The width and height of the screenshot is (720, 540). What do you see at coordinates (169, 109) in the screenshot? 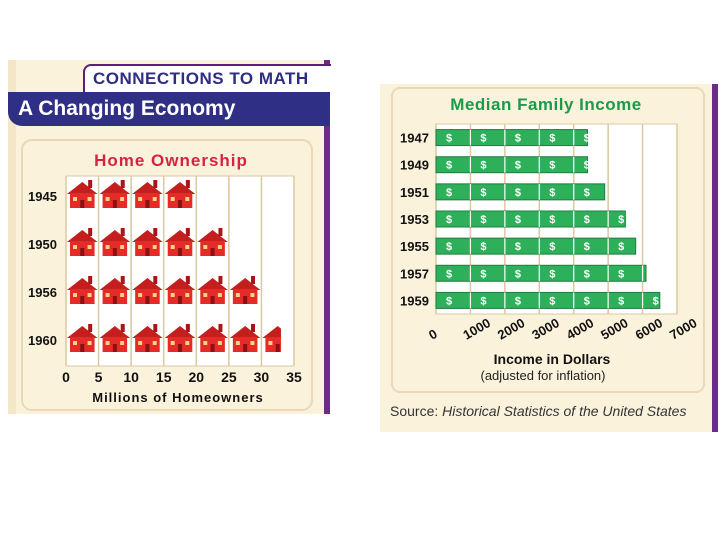
I see `page-title: A Changing Economy` at bounding box center [169, 109].